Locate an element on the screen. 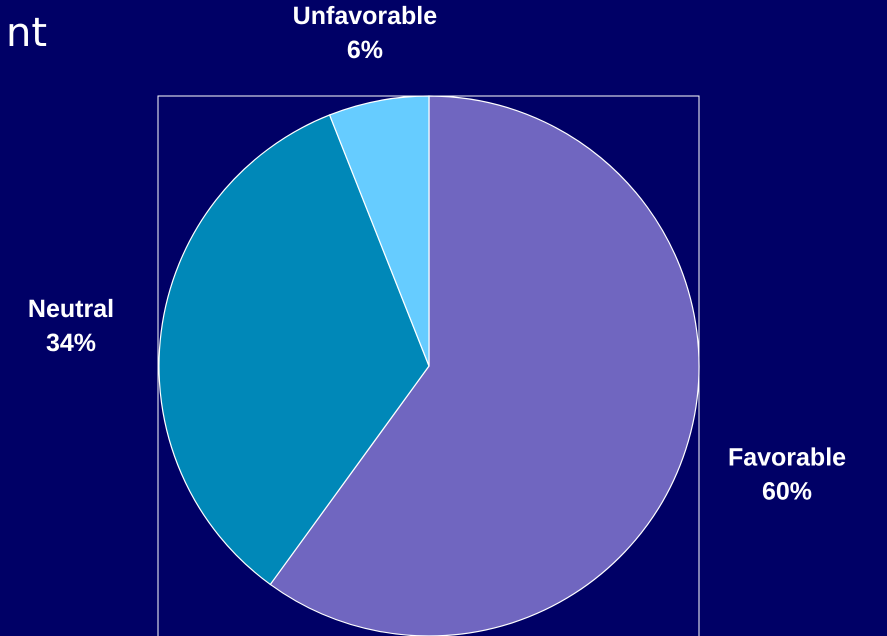 The width and height of the screenshot is (887, 636). chart-title: nt is located at coordinates (27, 33).